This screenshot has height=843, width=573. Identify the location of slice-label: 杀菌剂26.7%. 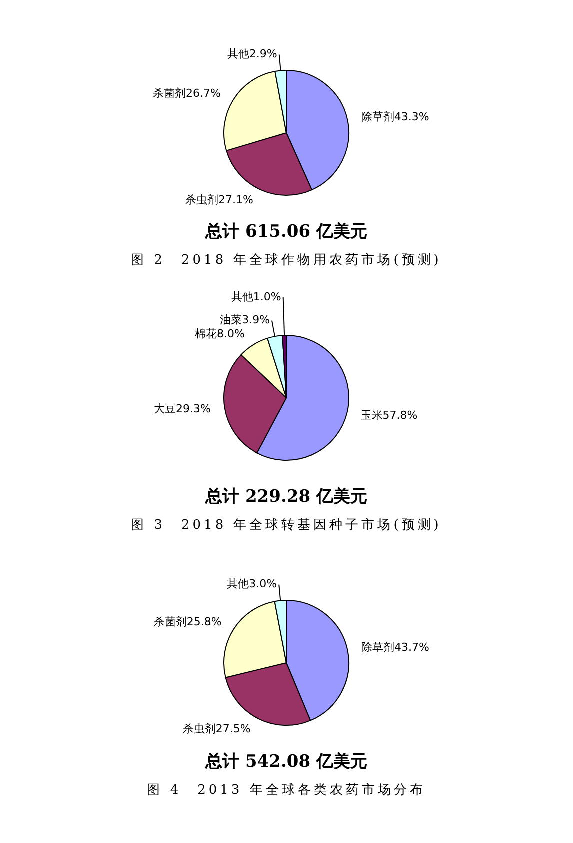
(187, 93).